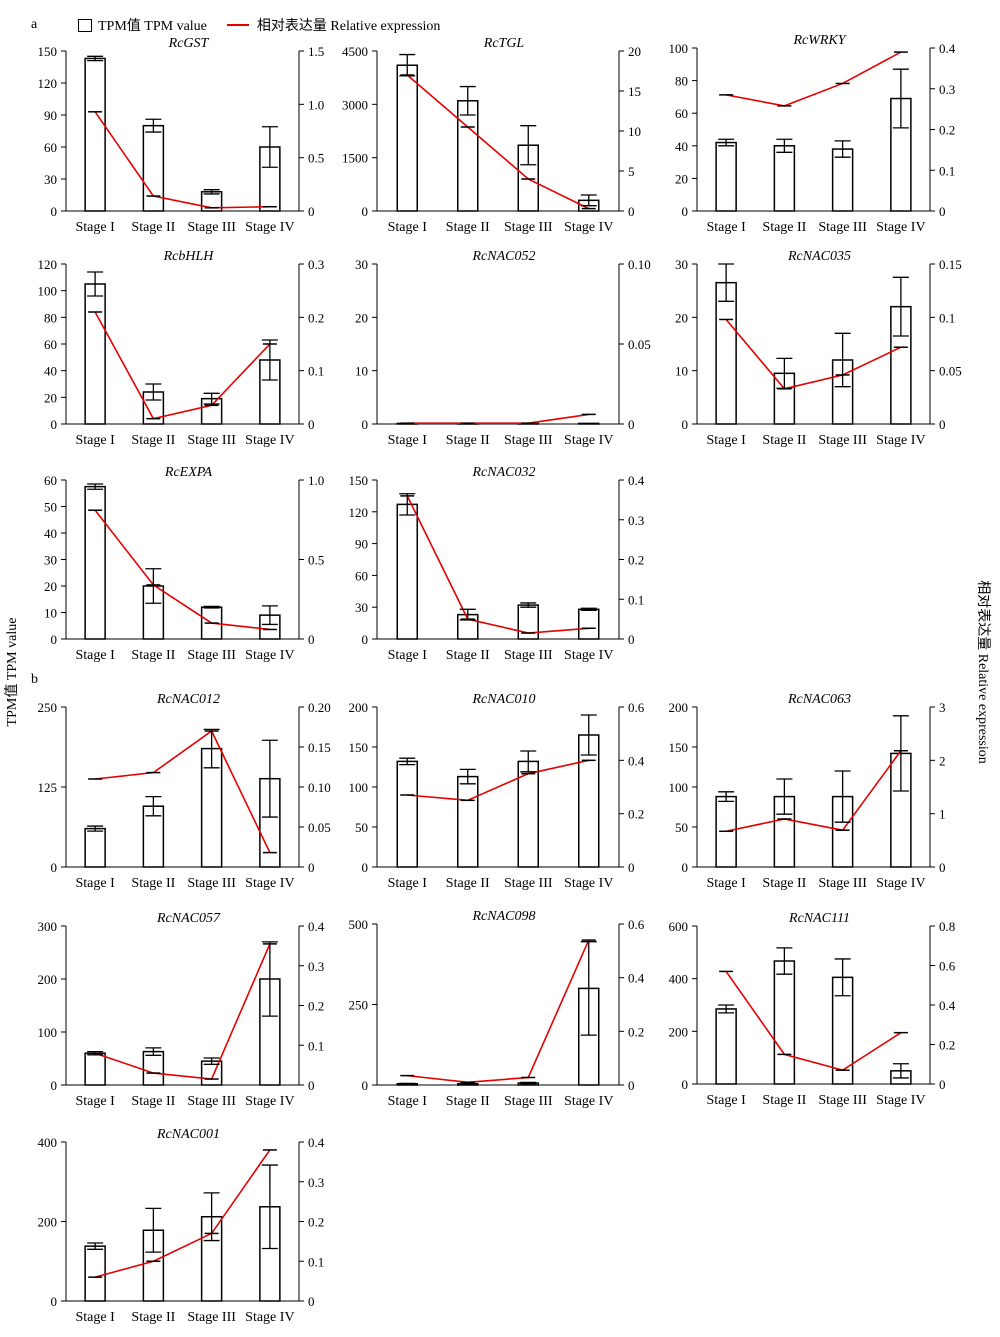  I want to click on left-tick-label: 80, so click(50, 317).